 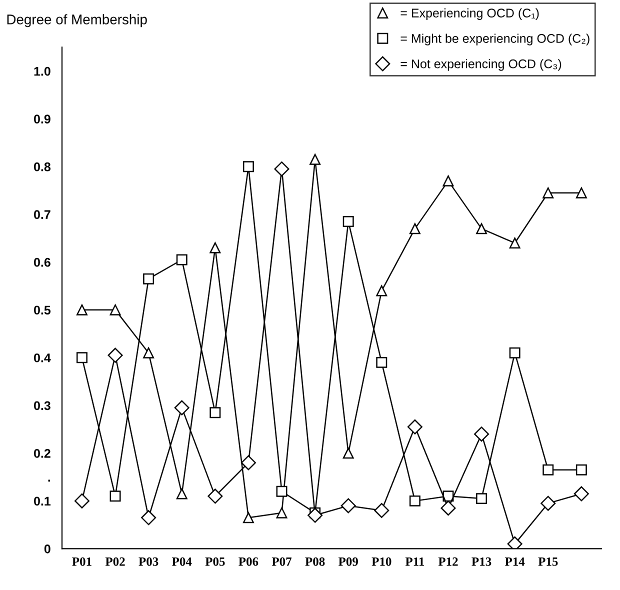 What do you see at coordinates (42, 405) in the screenshot?
I see `y-tick-label: 0.3` at bounding box center [42, 405].